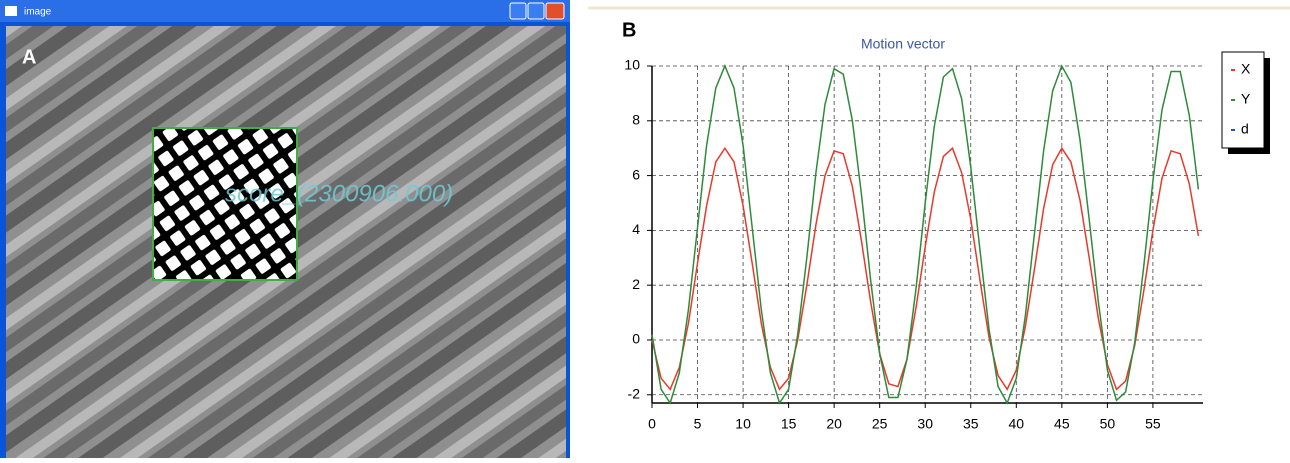 The image size is (1290, 463). Describe the element at coordinates (880, 424) in the screenshot. I see `x-tick-label: 25` at that location.